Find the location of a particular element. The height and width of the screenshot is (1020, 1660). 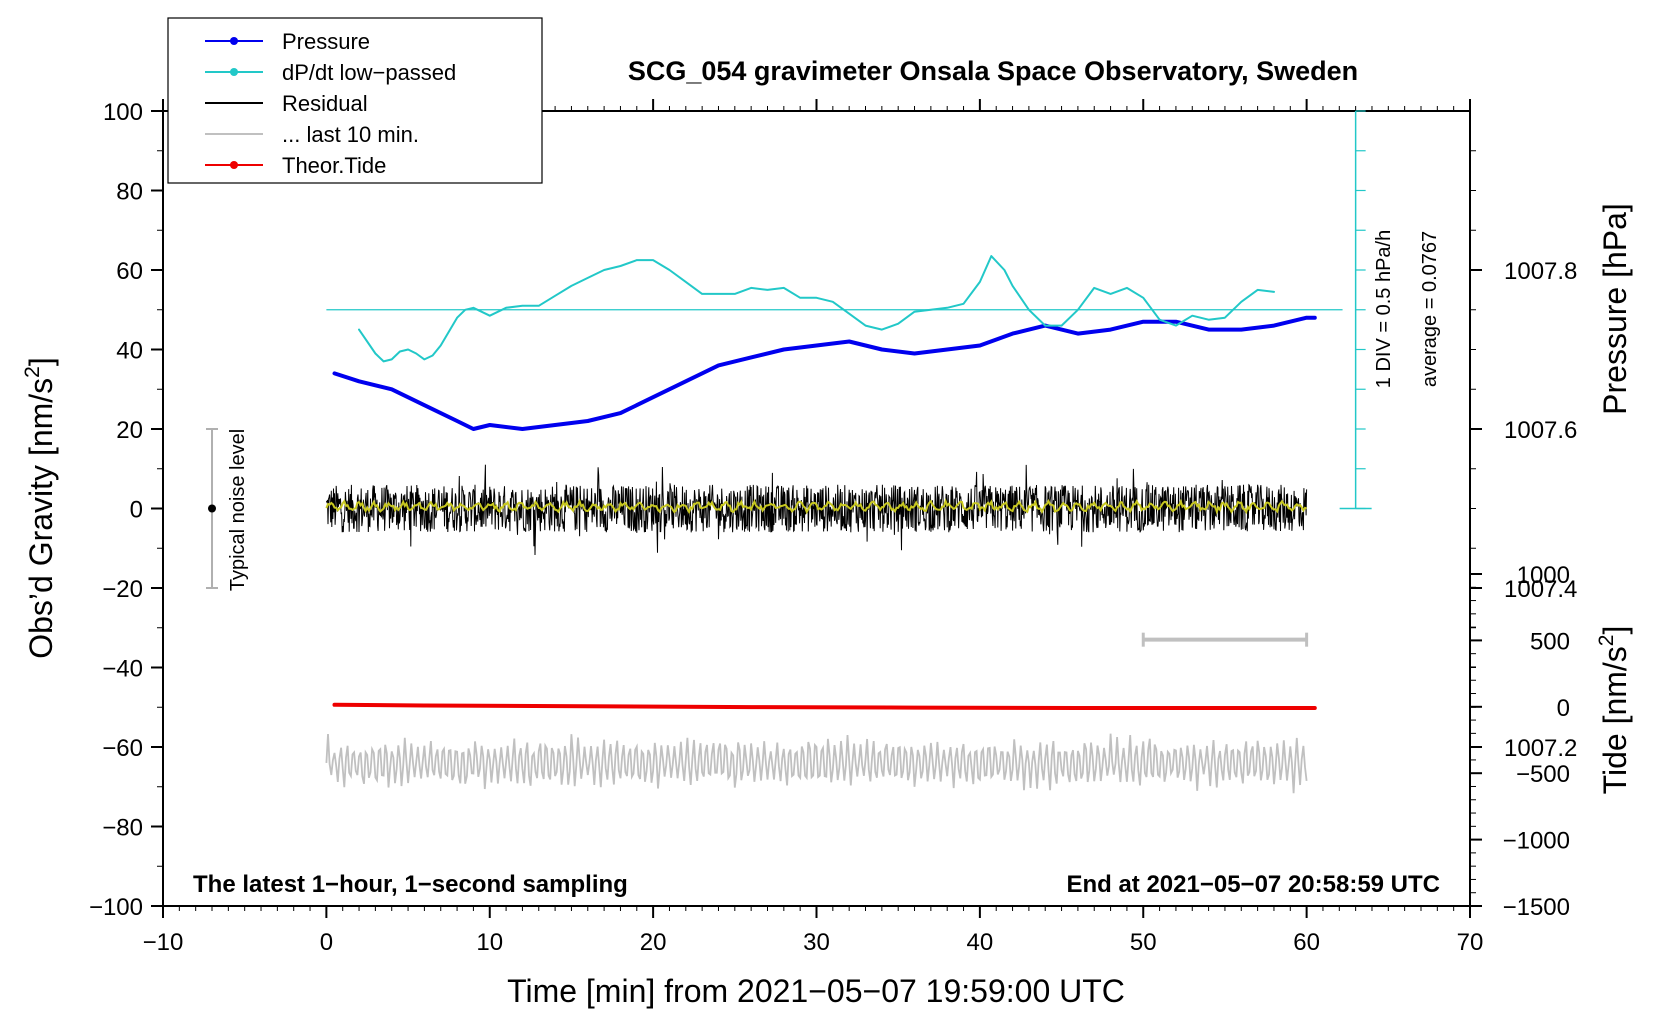

tide-tick-label: 1000 is located at coordinates (1543, 575).